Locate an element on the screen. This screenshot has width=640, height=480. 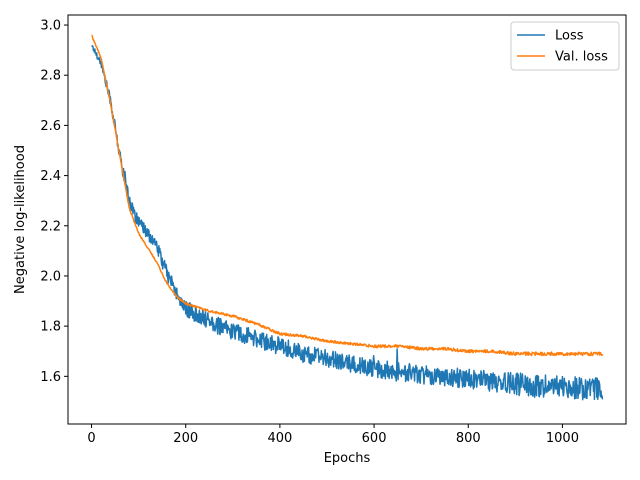
legend-label: Val. loss is located at coordinates (581, 57).